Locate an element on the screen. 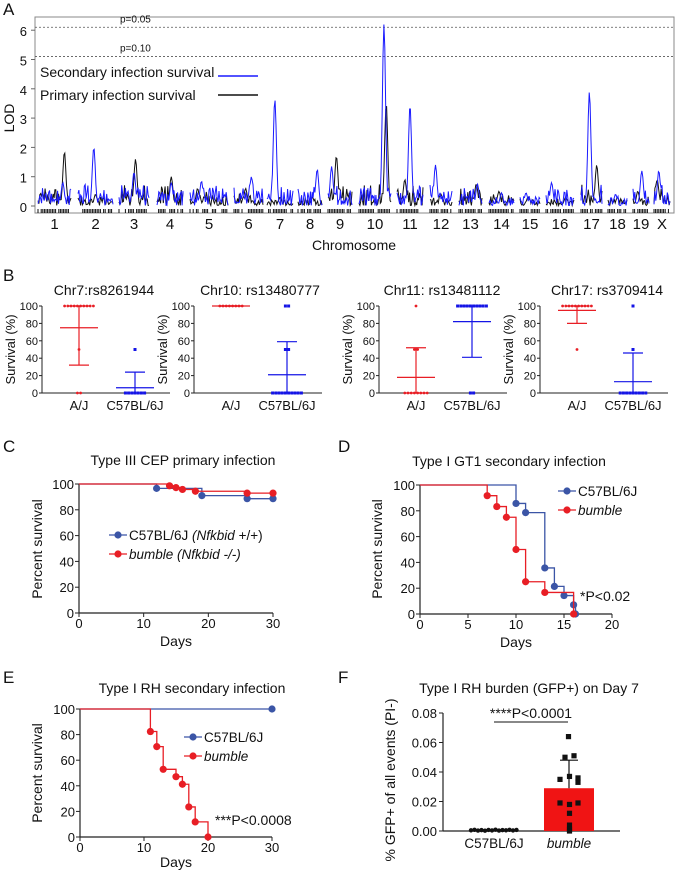  y-tick-label: 40 is located at coordinates (184, 359).